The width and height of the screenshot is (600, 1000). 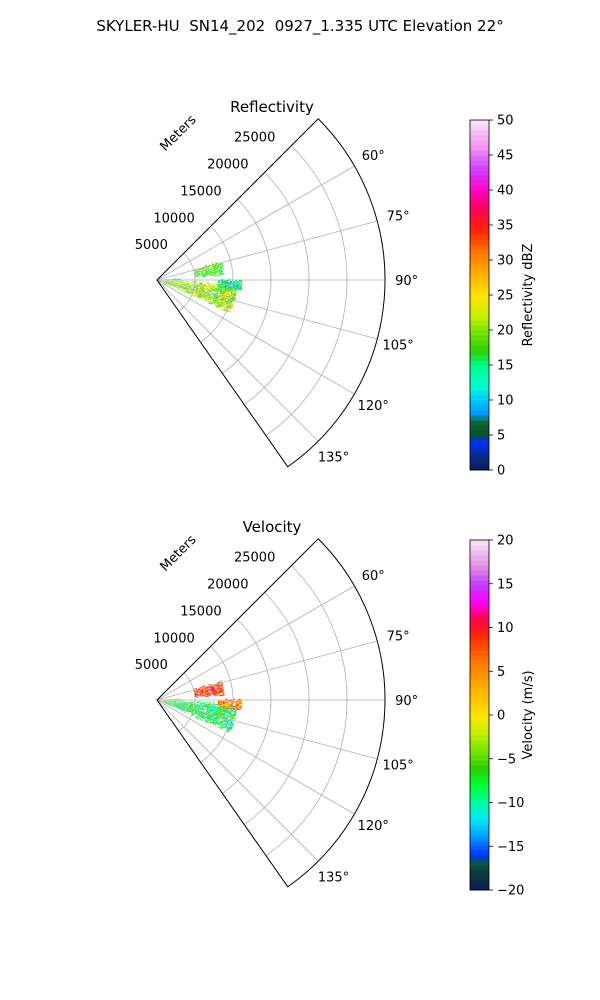 I want to click on colorbar-tick-label: 20, so click(x=505, y=331).